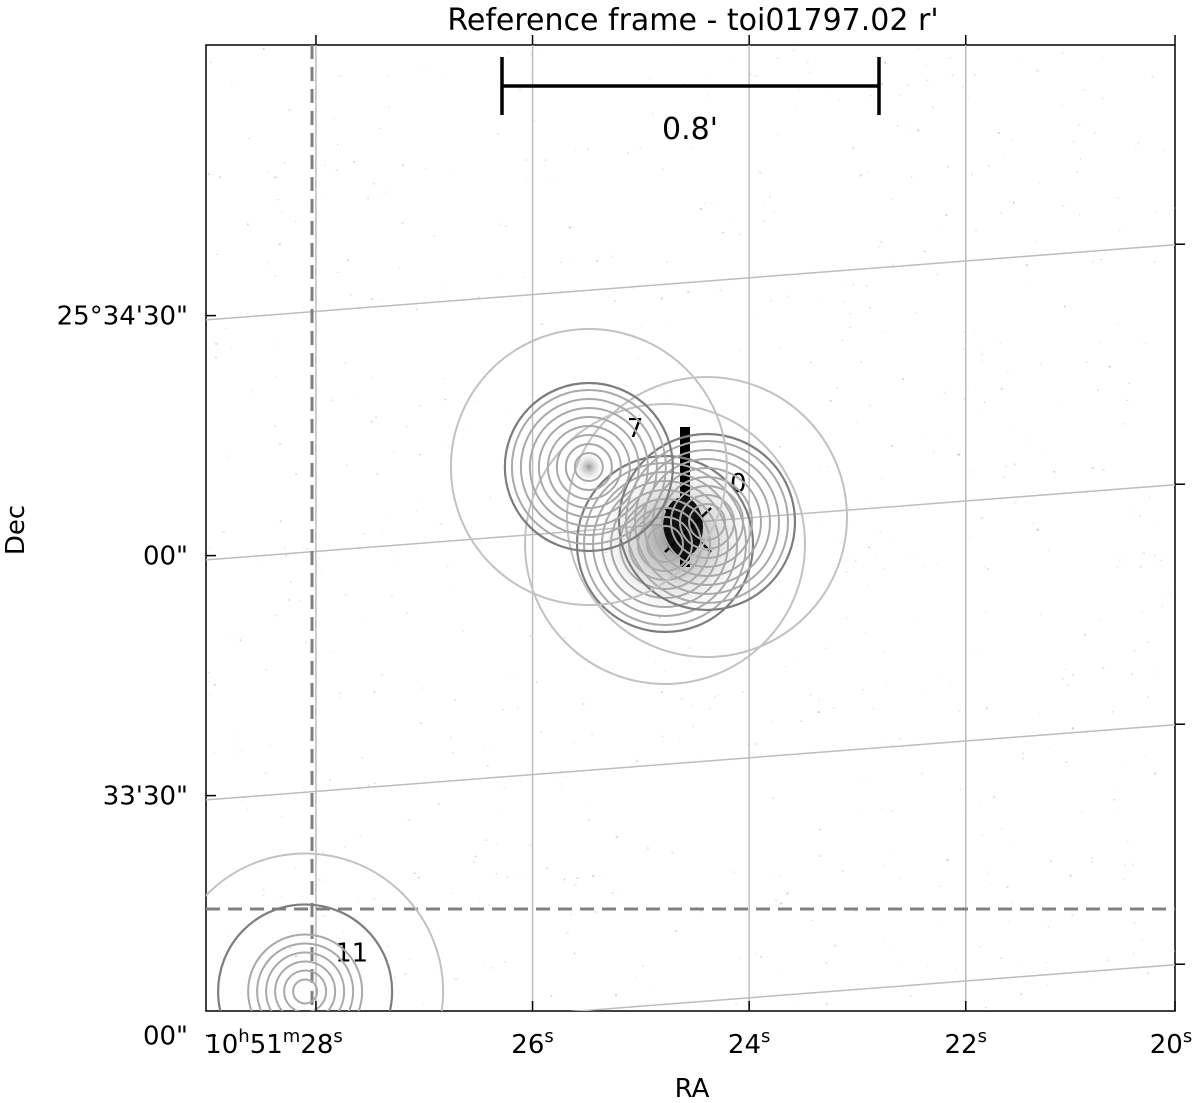 The height and width of the screenshot is (1103, 1200). I want to click on source-label: 0, so click(738, 484).